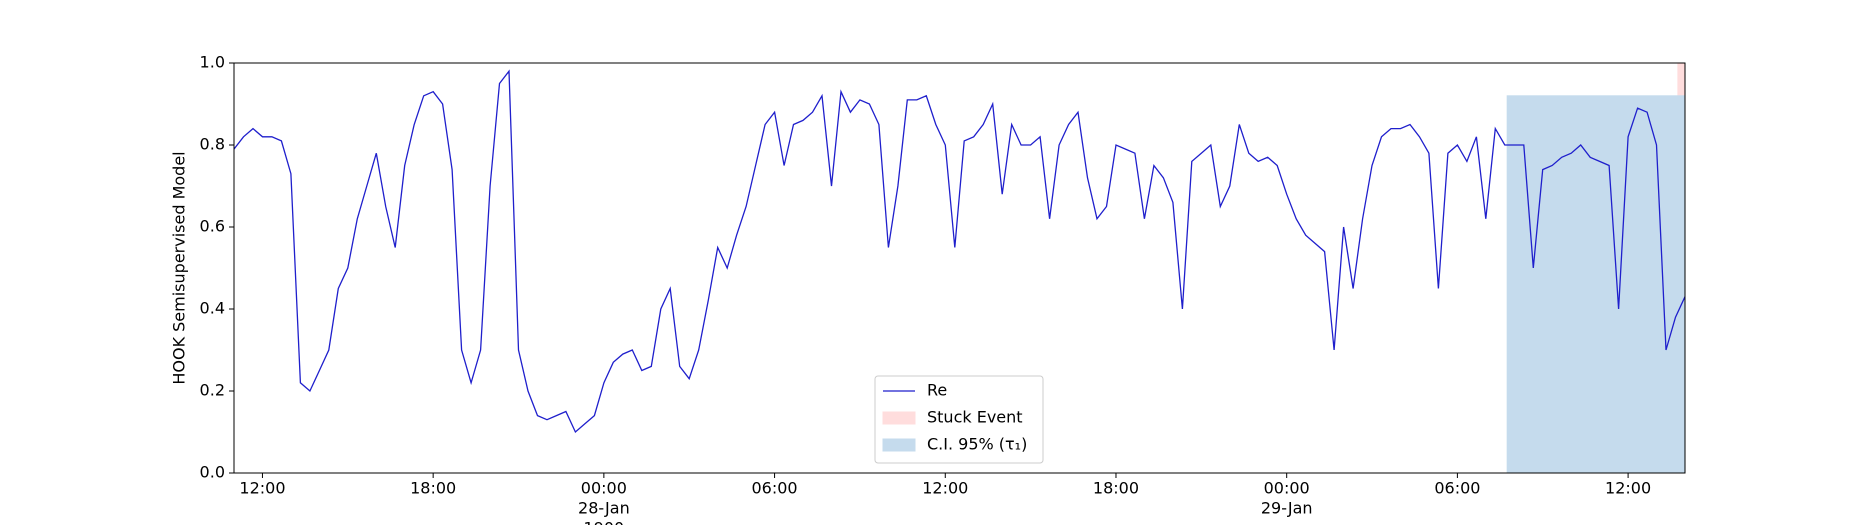  What do you see at coordinates (179, 267) in the screenshot?
I see `y-axis-label: HOOK Semisupervised Model` at bounding box center [179, 267].